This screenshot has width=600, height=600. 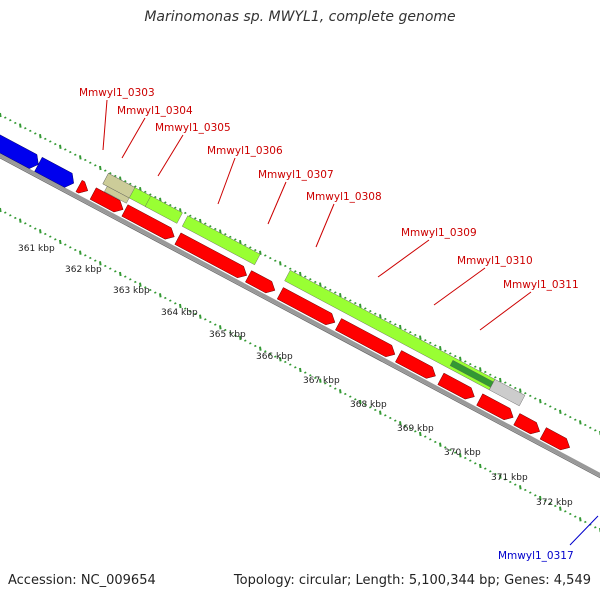 What do you see at coordinates (245, 151) in the screenshot?
I see `gene-label: Mmwyl1_0306` at bounding box center [245, 151].